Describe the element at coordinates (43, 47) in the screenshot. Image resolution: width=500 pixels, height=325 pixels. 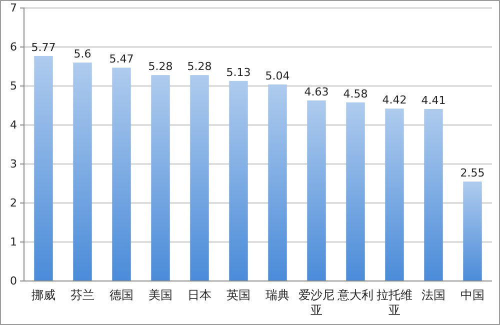
I see `data-label: 5.77` at that location.